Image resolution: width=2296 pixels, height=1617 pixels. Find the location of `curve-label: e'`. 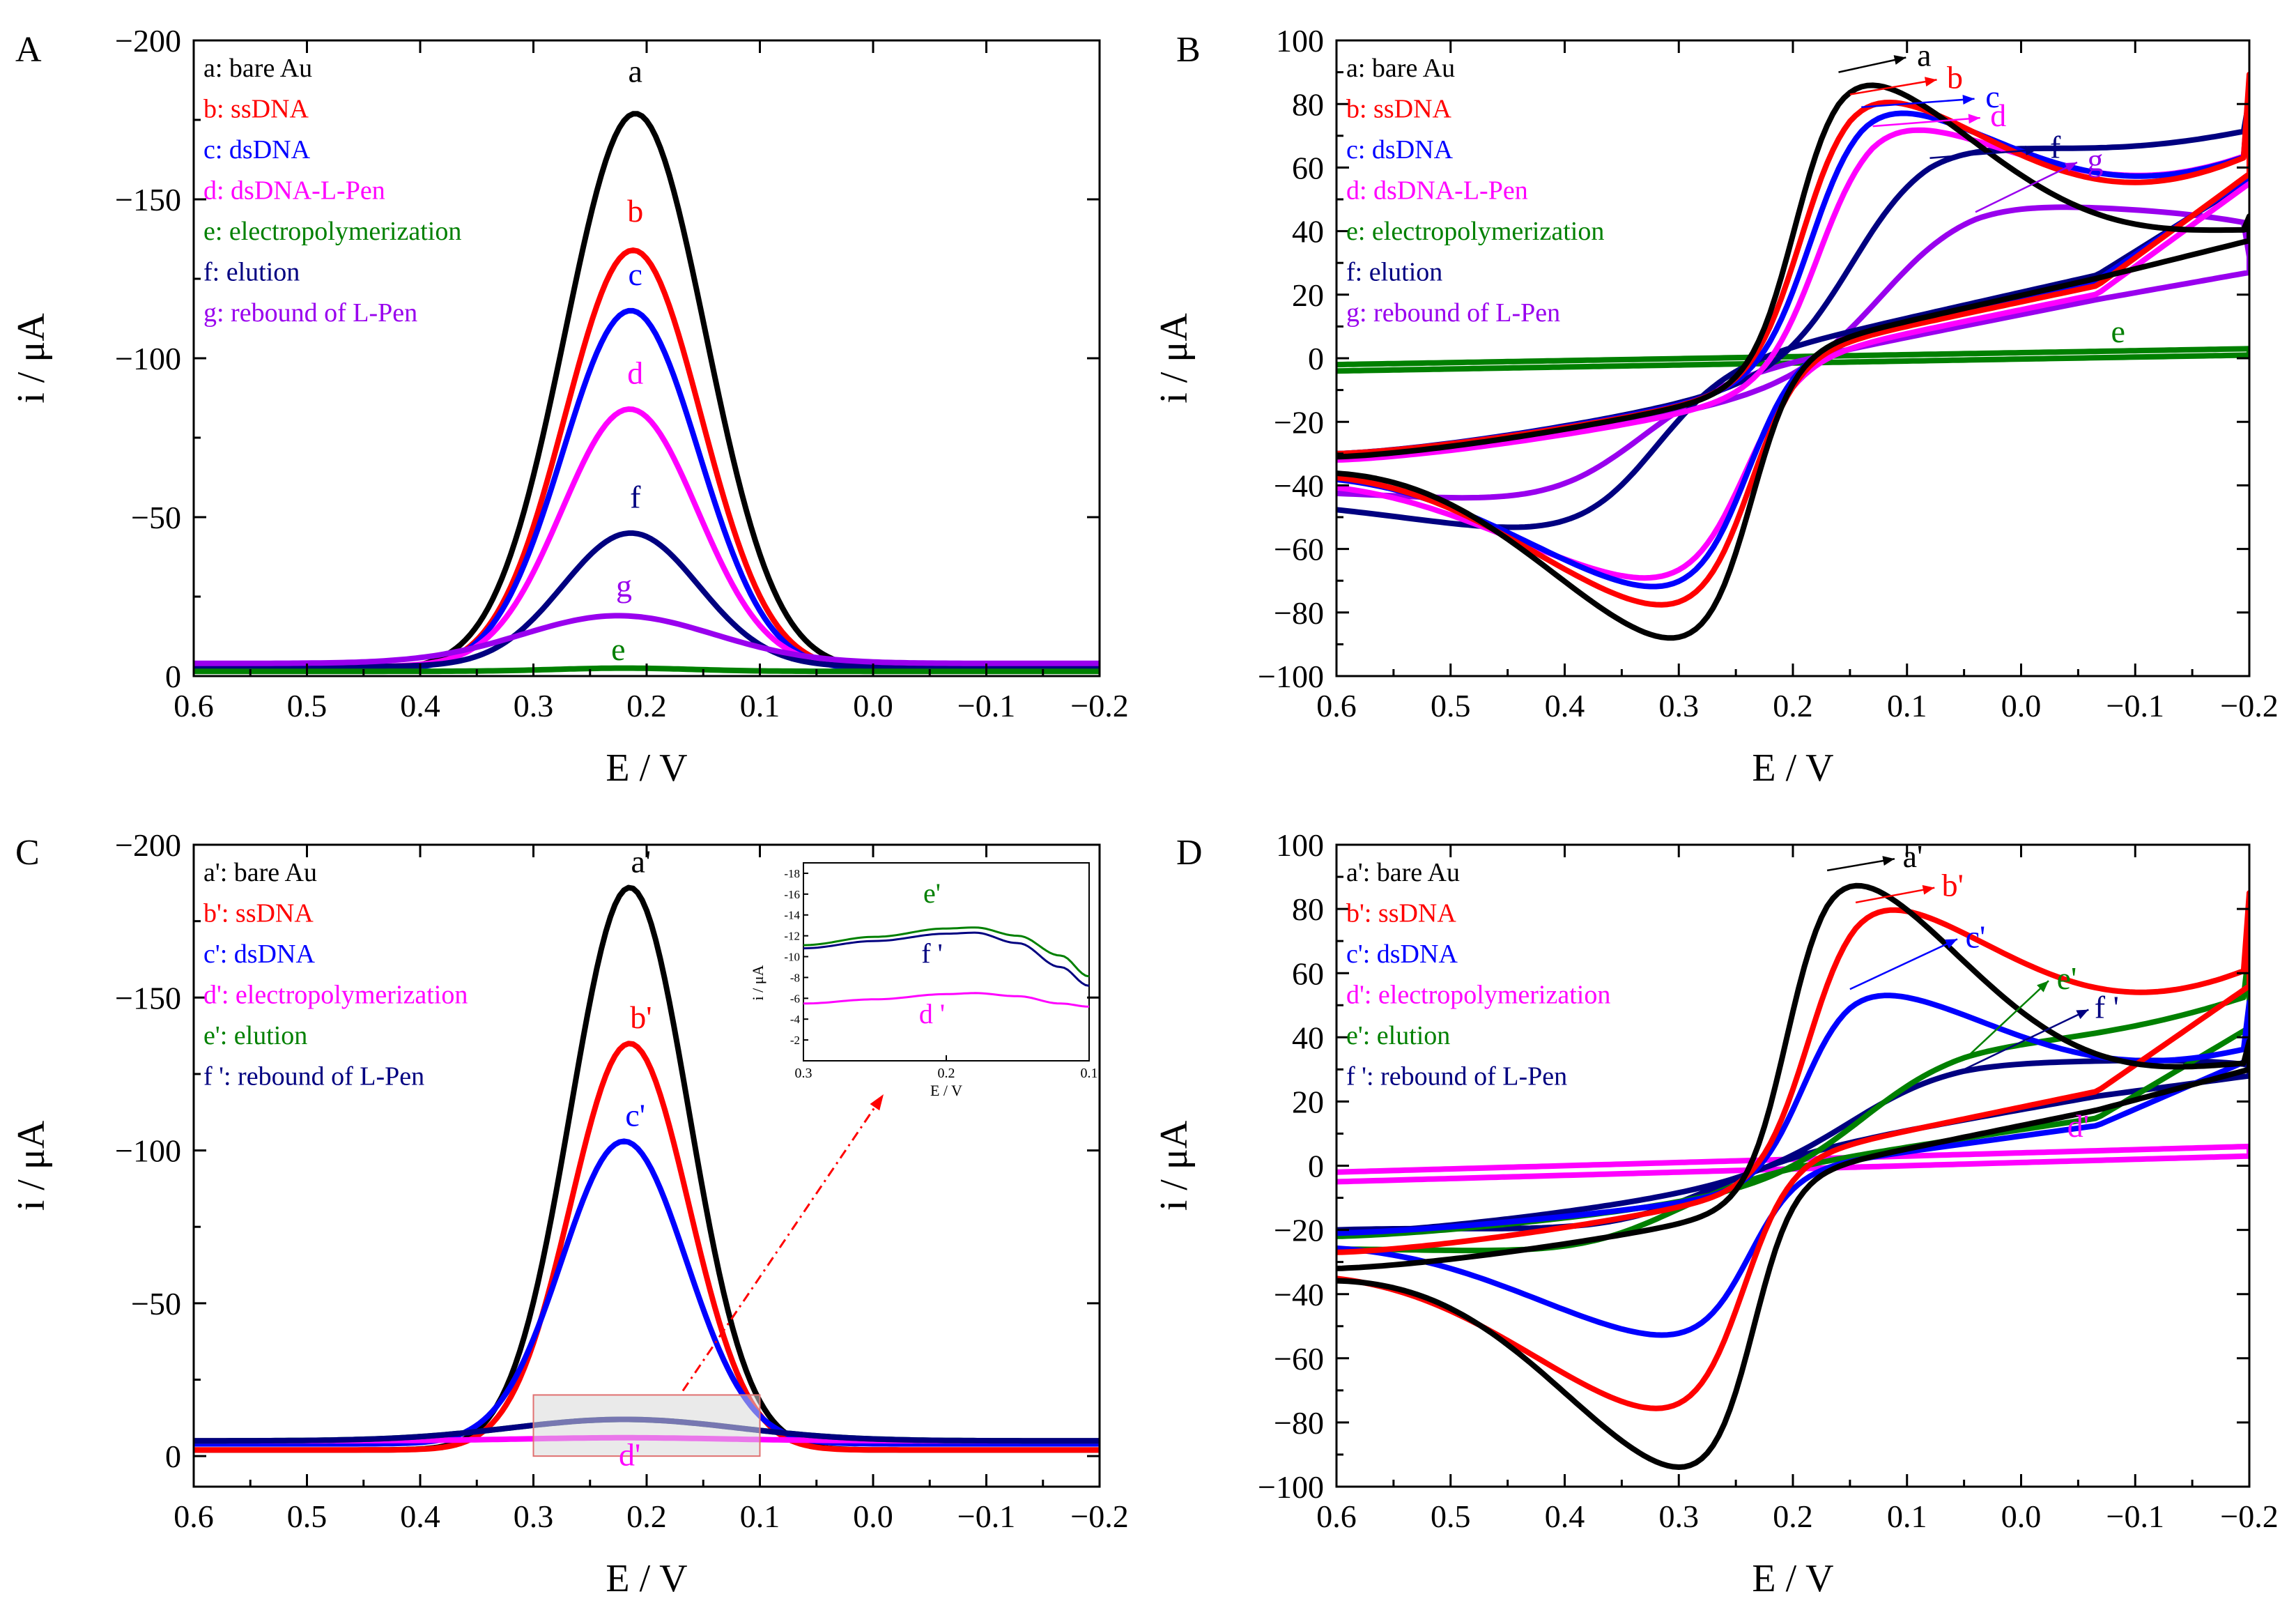

curve-label: e' is located at coordinates (2067, 978).